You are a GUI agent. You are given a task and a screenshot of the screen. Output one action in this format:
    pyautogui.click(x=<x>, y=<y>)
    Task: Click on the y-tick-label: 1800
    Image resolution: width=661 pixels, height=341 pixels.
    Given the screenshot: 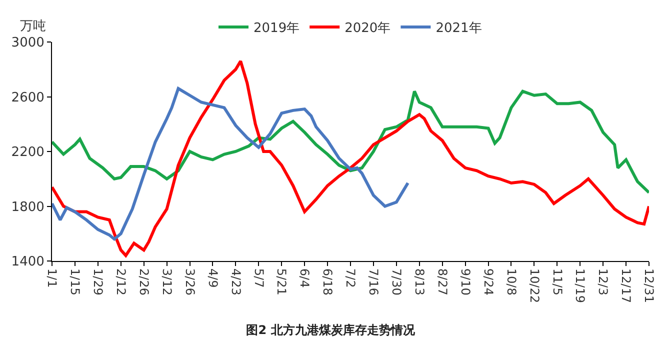 What is the action you would take?
    pyautogui.click(x=27, y=207)
    